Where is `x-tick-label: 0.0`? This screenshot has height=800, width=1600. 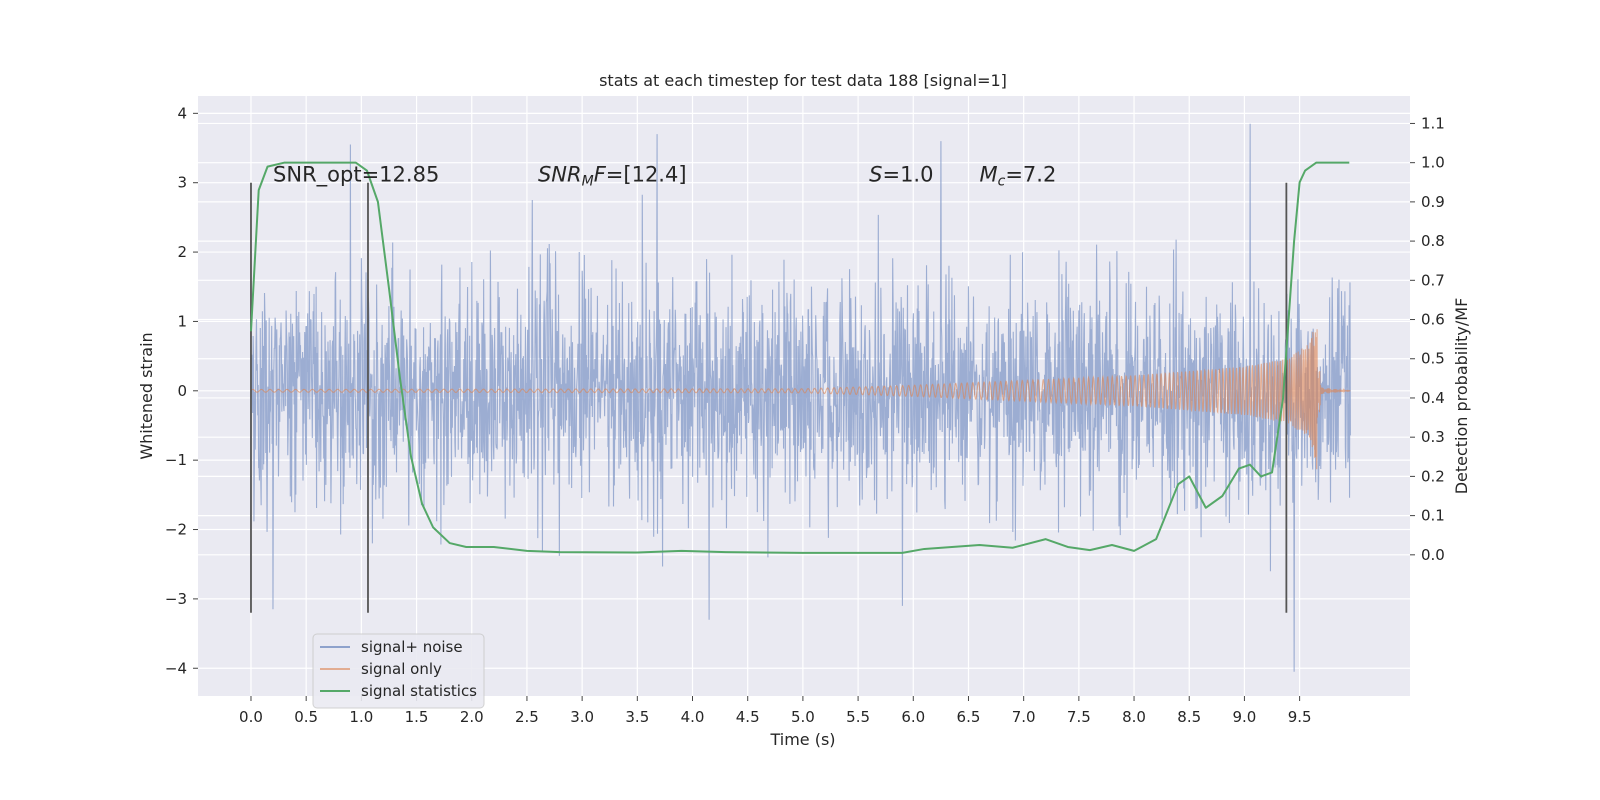
x-tick-label: 0.0 is located at coordinates (251, 717).